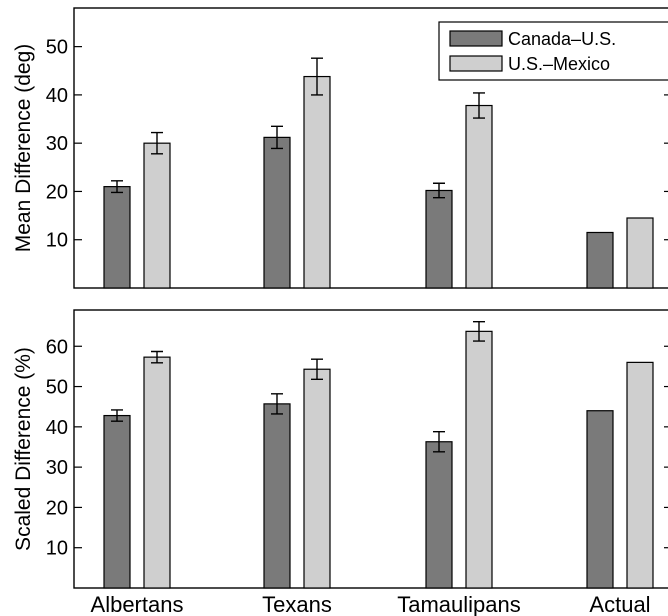  I want to click on bottom-bar-tamaulipans-canada-u-s, so click(439, 515).